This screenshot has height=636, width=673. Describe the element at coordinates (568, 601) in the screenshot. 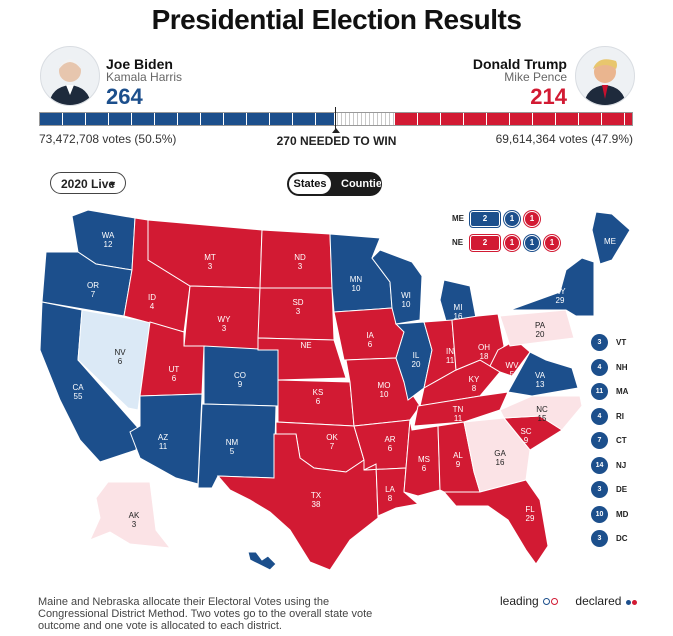

I see `legend: leading declared` at that location.